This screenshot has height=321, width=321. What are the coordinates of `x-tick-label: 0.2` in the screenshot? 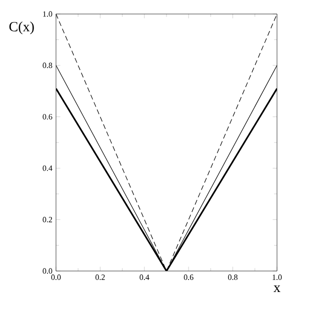 It's located at (100, 277).